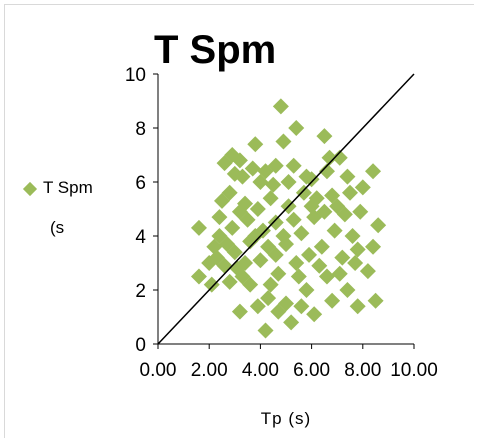 The width and height of the screenshot is (479, 443). I want to click on y-tick-label: 4, so click(140, 237).